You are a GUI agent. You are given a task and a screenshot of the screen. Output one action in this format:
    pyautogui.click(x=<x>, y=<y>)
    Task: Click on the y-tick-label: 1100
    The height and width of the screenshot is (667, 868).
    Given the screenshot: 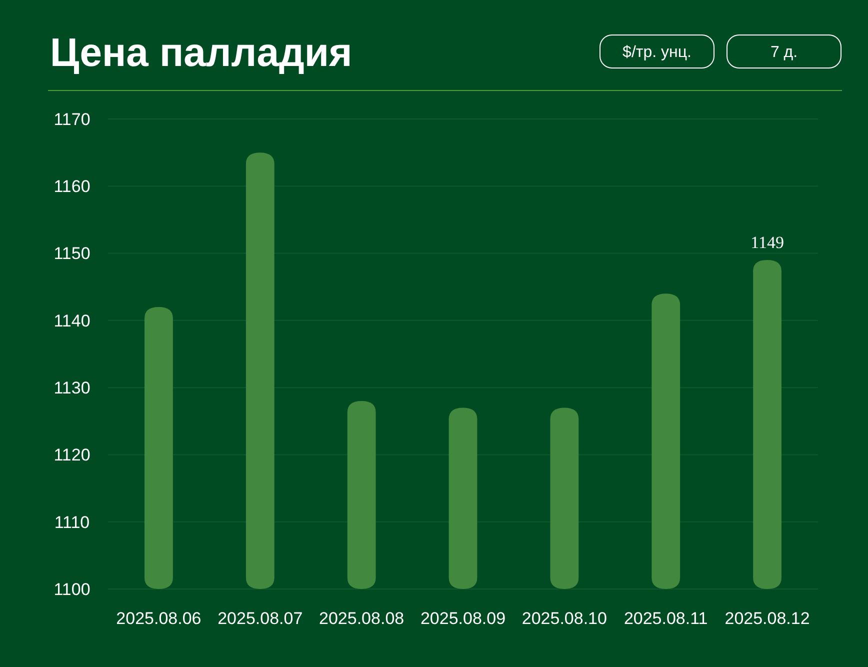 What is the action you would take?
    pyautogui.click(x=72, y=589)
    